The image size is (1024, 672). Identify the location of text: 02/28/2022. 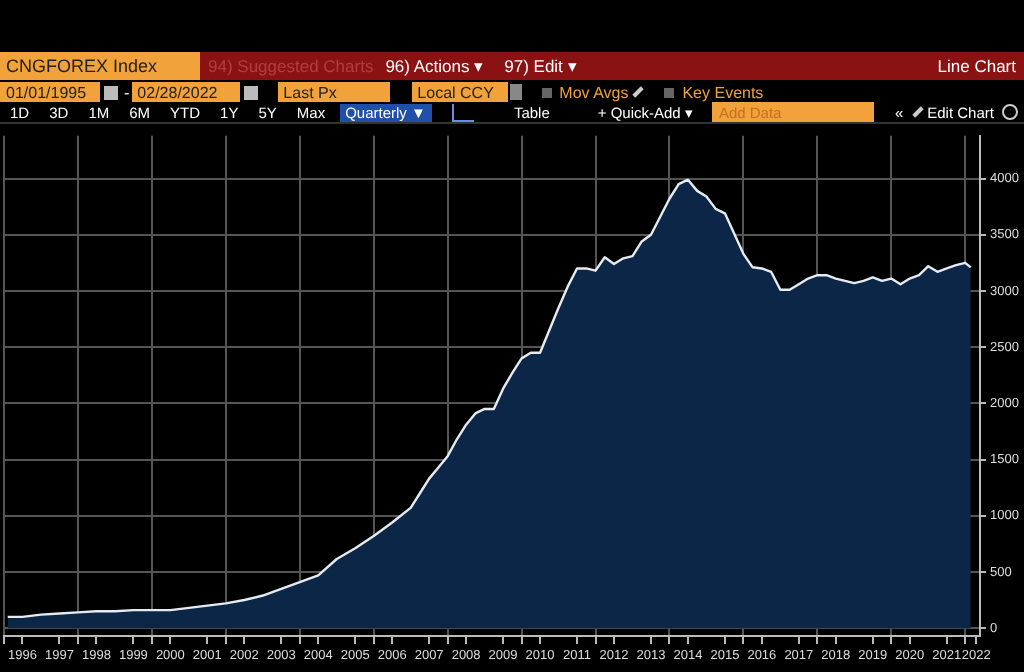
(185, 92).